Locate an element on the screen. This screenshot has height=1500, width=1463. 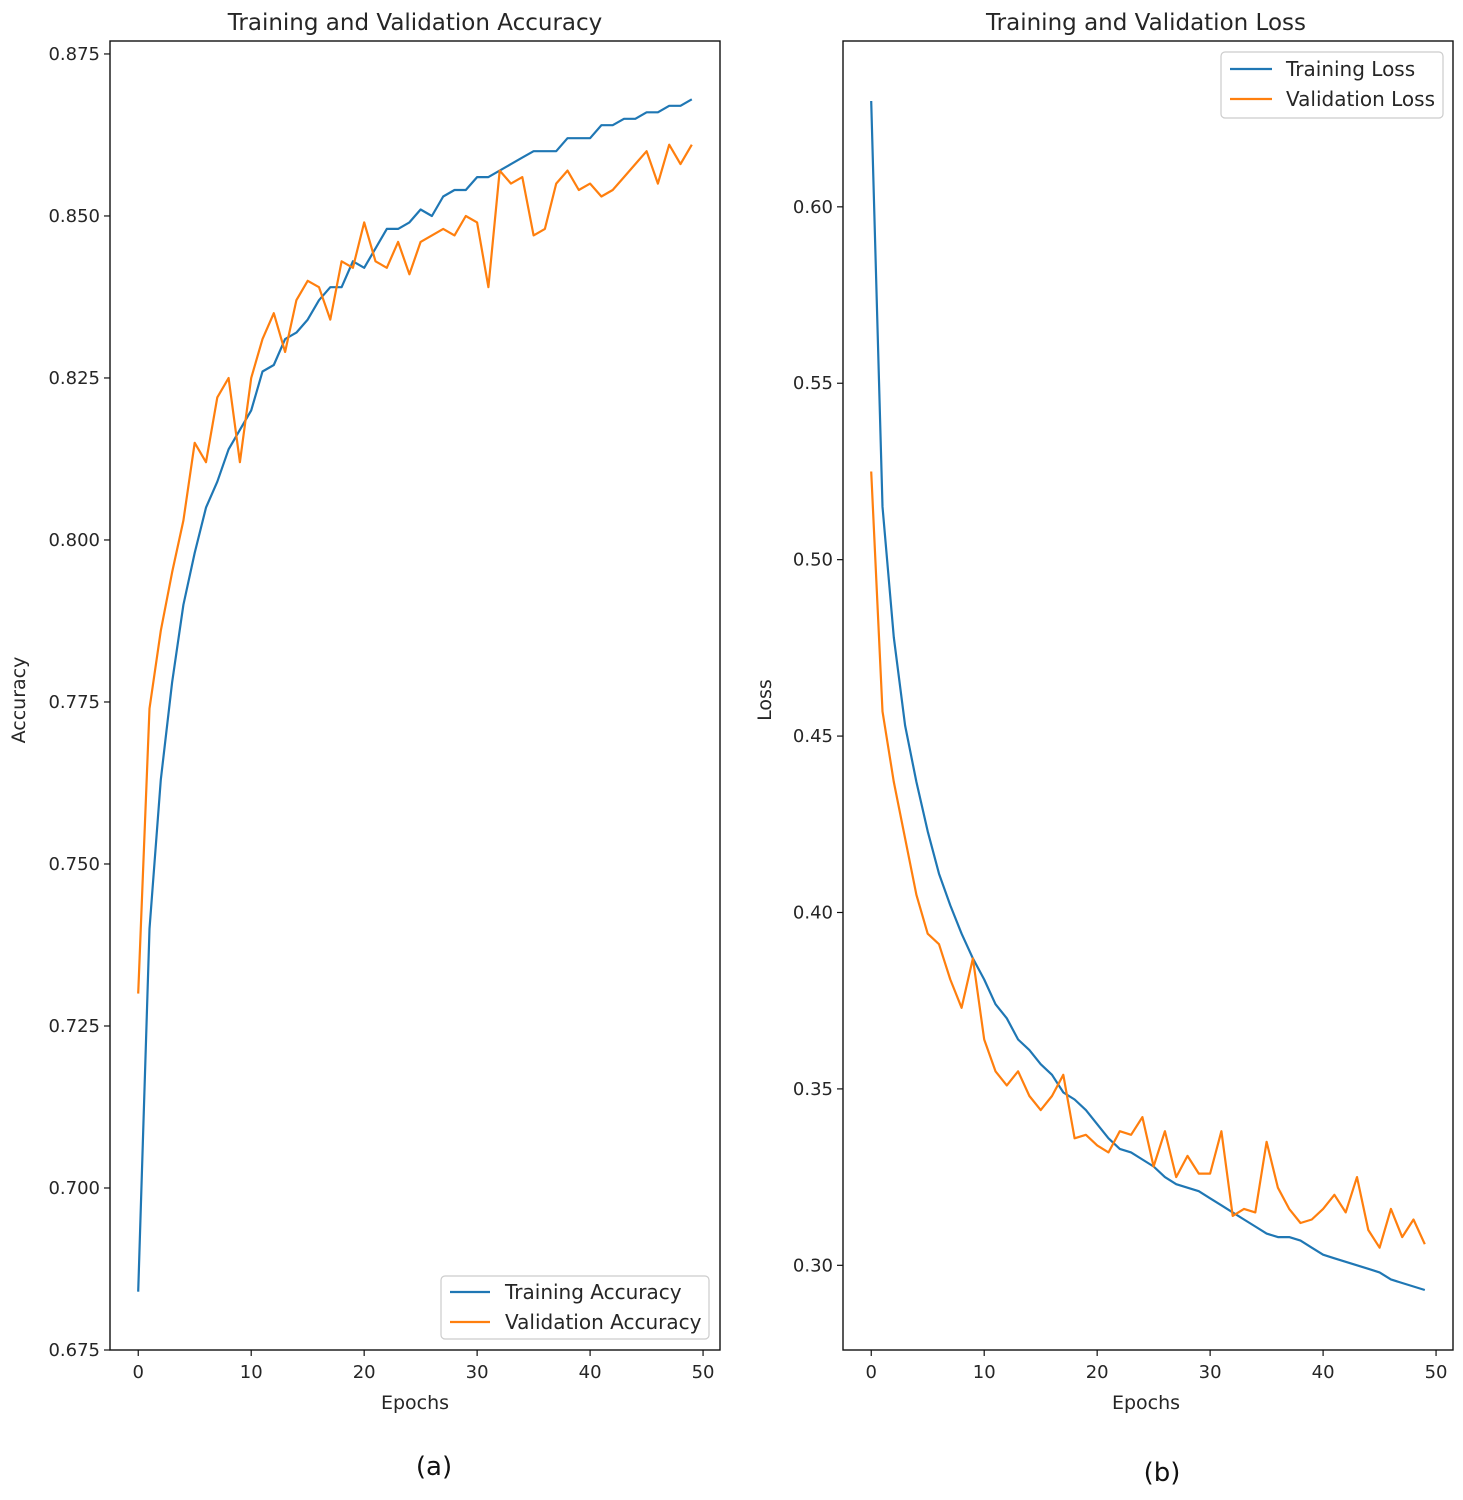
chart-title: Training and Validation Accuracy is located at coordinates (415, 23).